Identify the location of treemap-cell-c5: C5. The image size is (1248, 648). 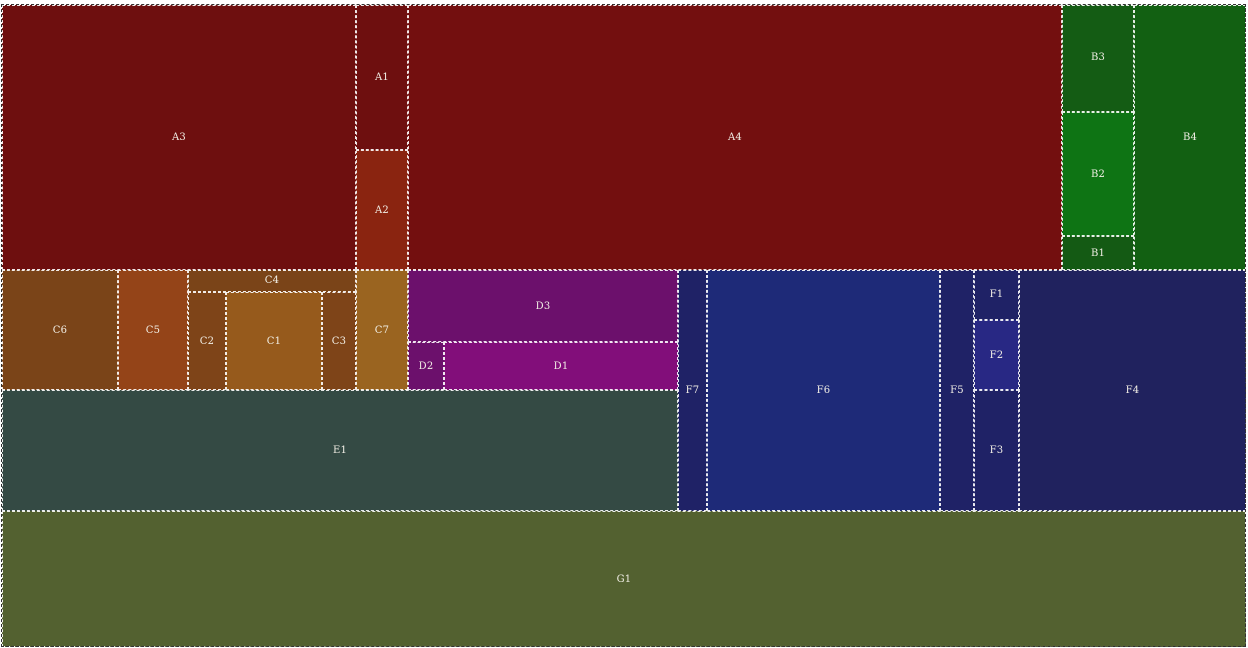
(153, 330).